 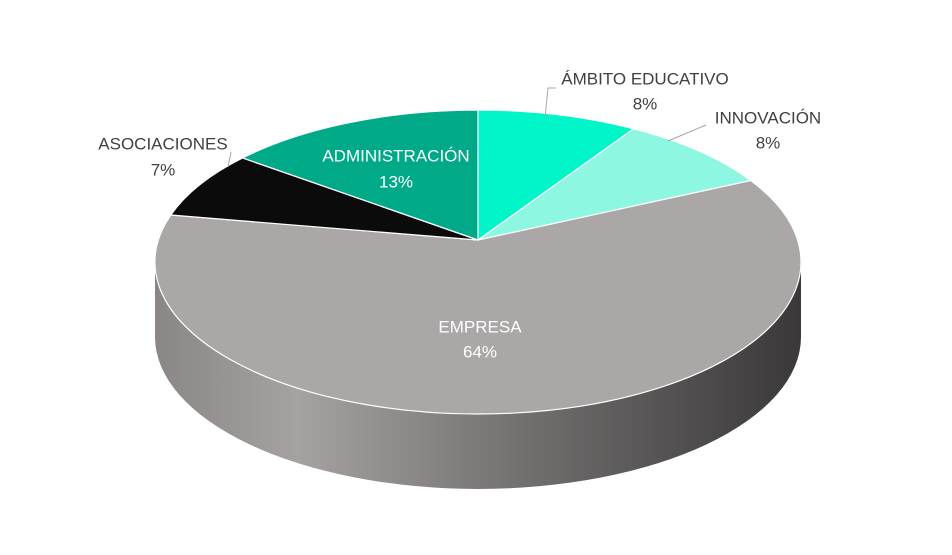 I want to click on category-label: ASOCIACIONES, so click(x=162, y=143).